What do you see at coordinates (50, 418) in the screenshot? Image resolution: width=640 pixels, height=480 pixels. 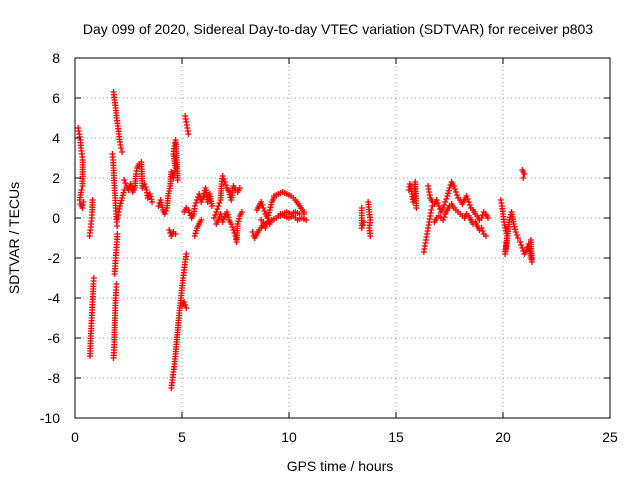 I see `y-tick-label: -10` at bounding box center [50, 418].